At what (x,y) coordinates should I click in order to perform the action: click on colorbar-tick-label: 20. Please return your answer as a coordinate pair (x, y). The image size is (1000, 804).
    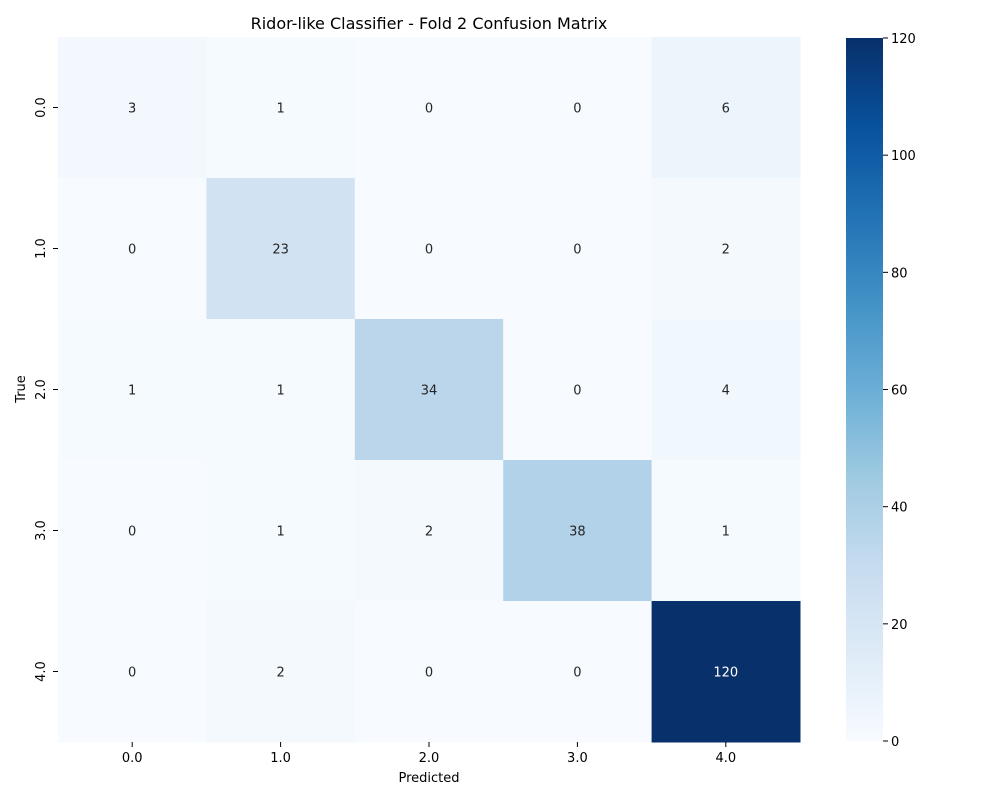
    Looking at the image, I should click on (899, 625).